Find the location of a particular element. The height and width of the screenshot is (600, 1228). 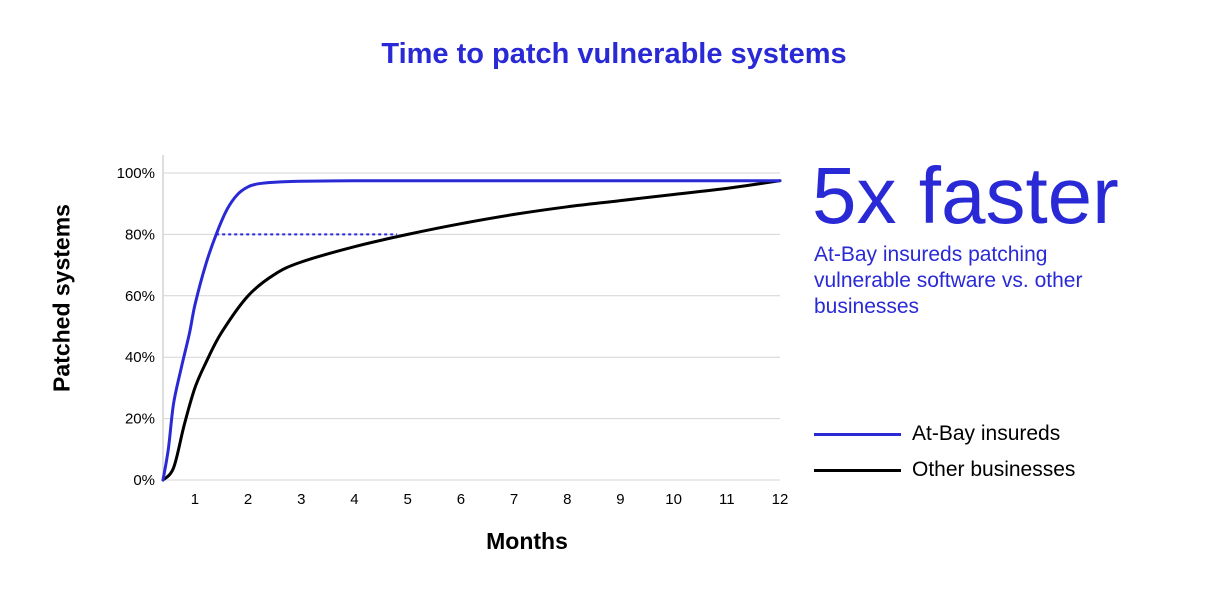

legend-label-other: Other businesses is located at coordinates (994, 469).